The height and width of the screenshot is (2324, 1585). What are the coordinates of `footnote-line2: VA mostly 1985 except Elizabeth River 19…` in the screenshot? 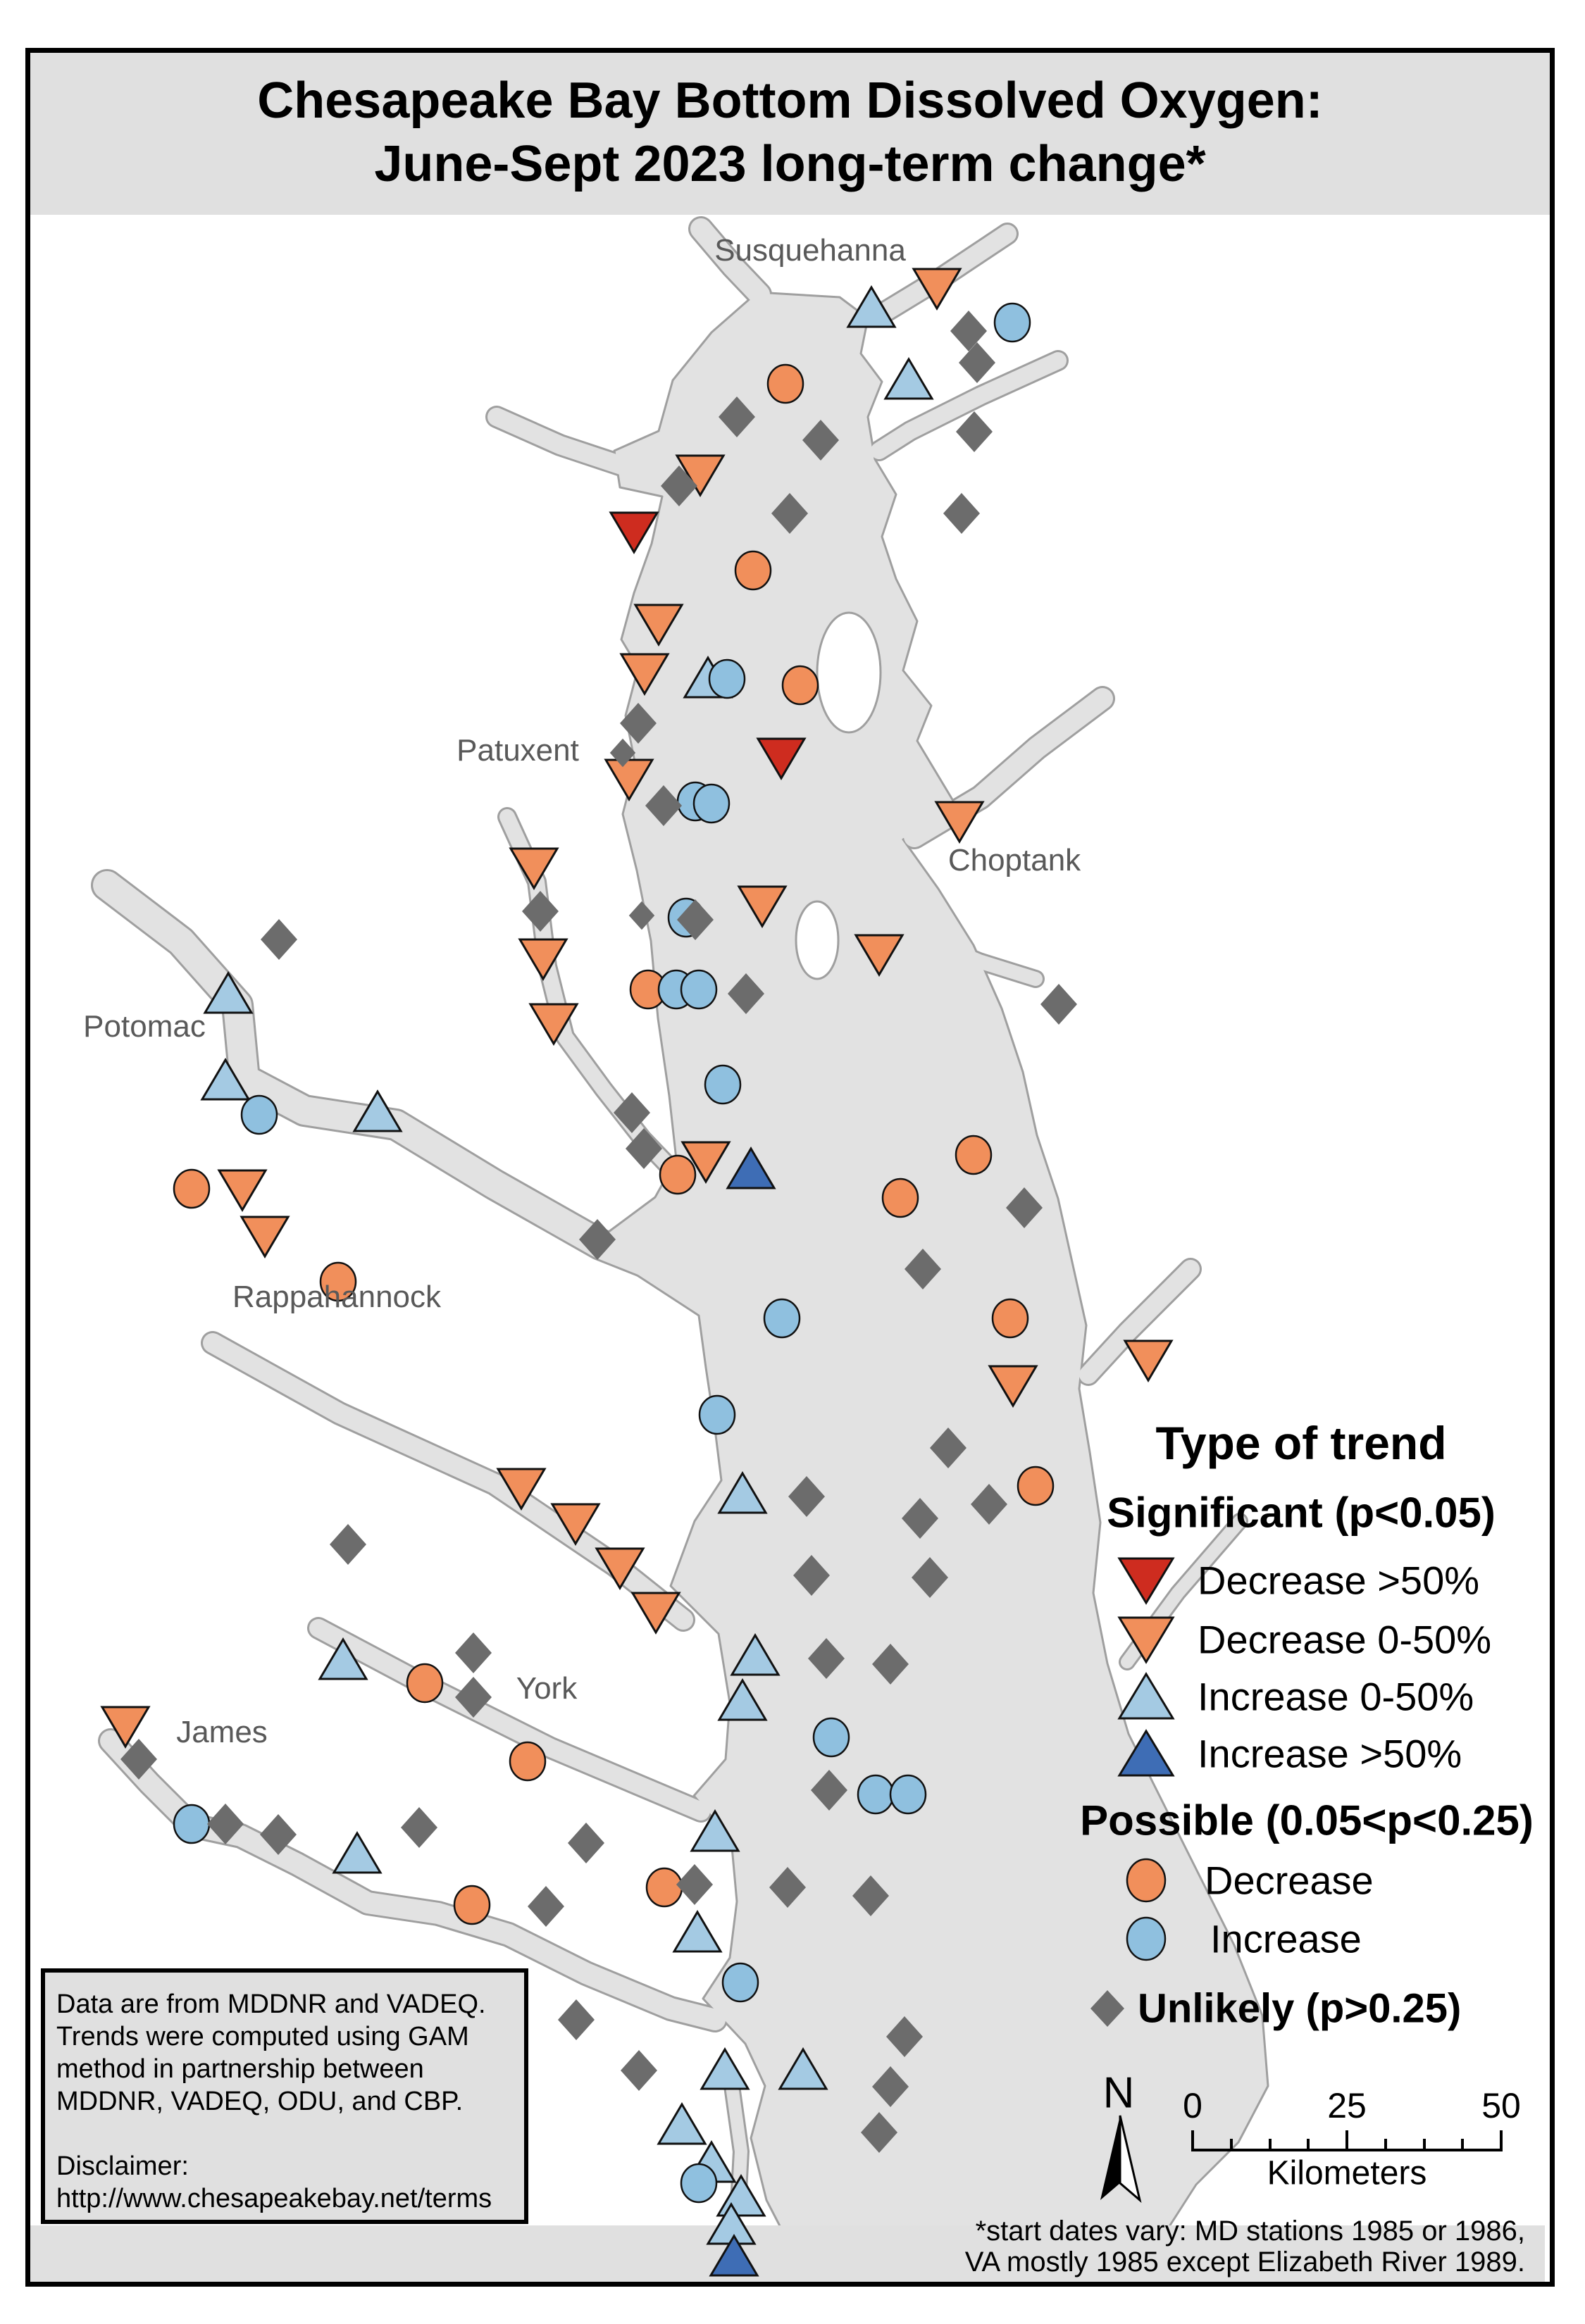 It's located at (1244, 2262).